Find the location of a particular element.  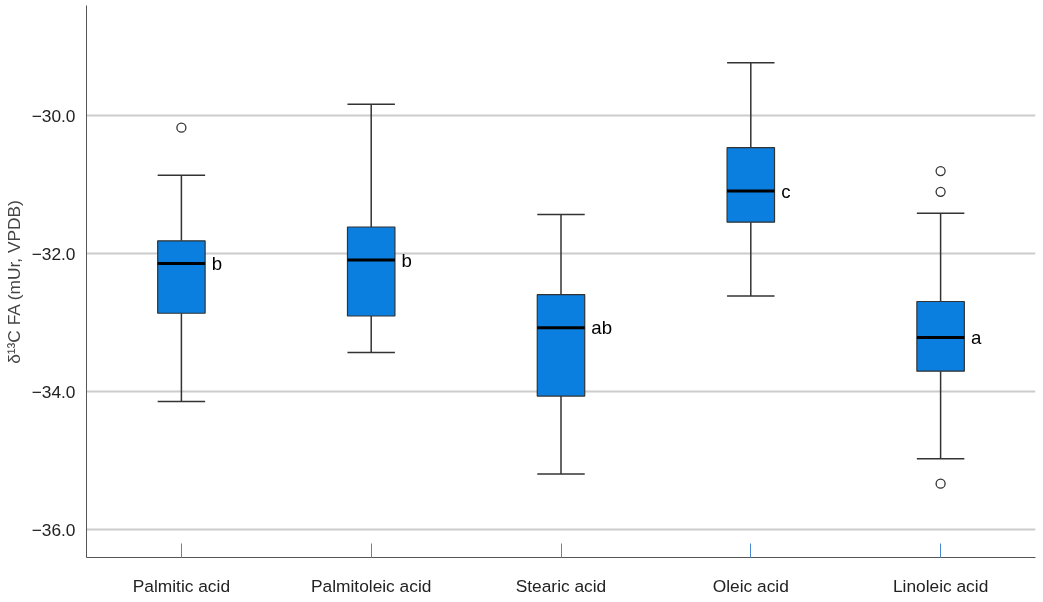

x-tick-label: Linoleic acid is located at coordinates (940, 585).